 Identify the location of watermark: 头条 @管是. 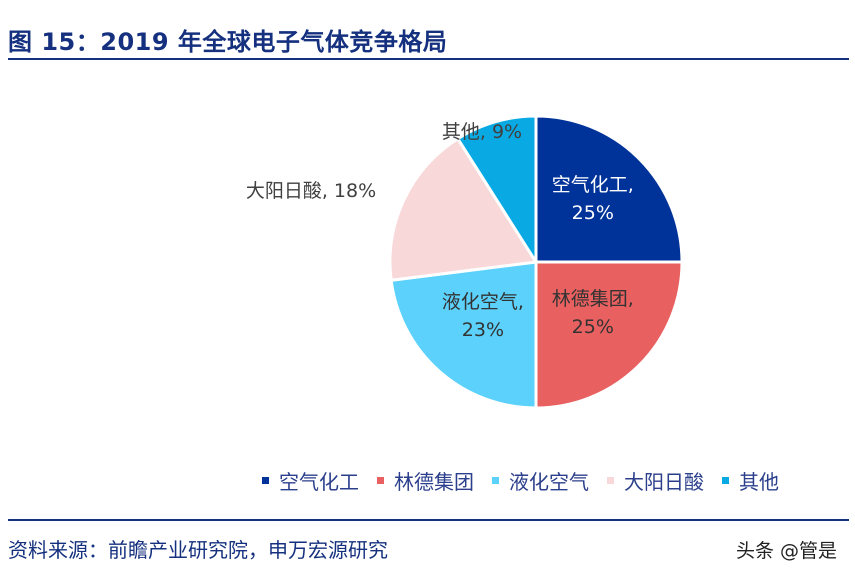
(786, 551).